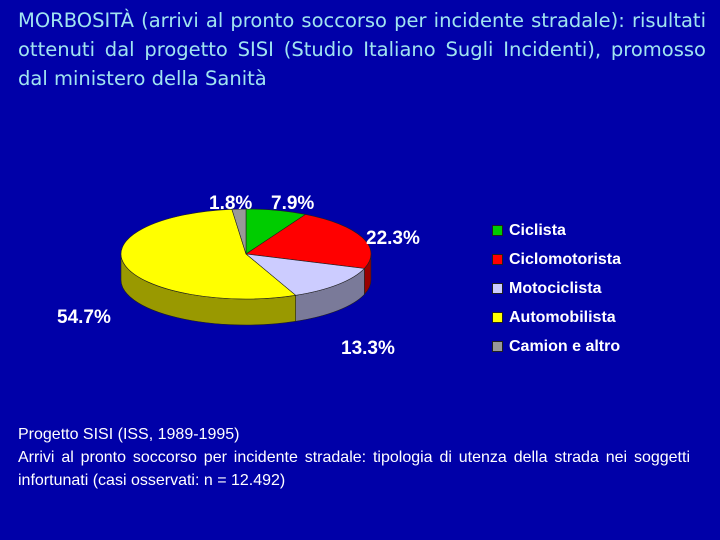  Describe the element at coordinates (231, 203) in the screenshot. I see `pie-label-camion: 1.8%` at that location.